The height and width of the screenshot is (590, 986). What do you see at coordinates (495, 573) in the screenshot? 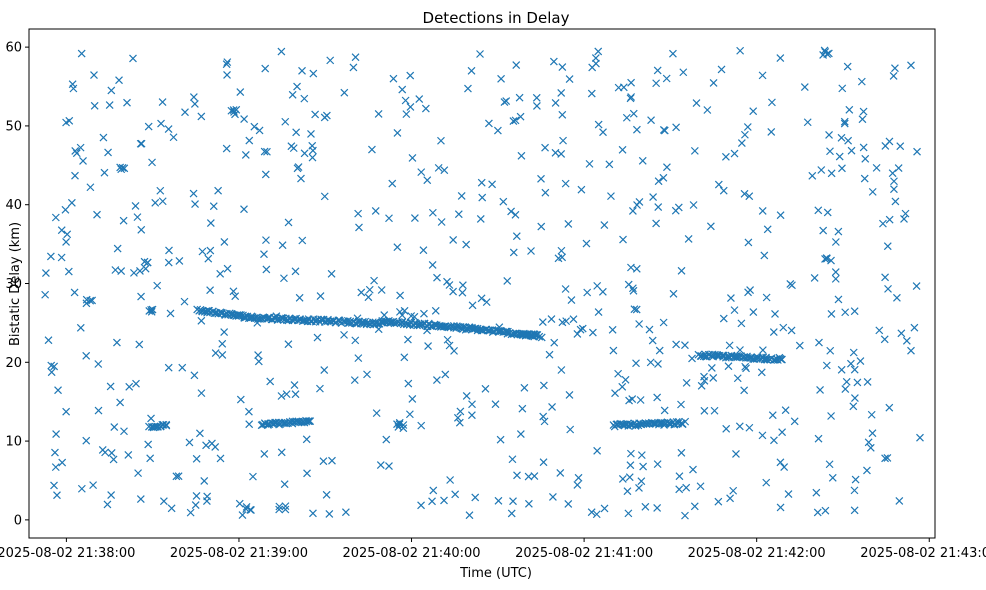
I see `x-axis-label: Time (UTC)` at bounding box center [495, 573].